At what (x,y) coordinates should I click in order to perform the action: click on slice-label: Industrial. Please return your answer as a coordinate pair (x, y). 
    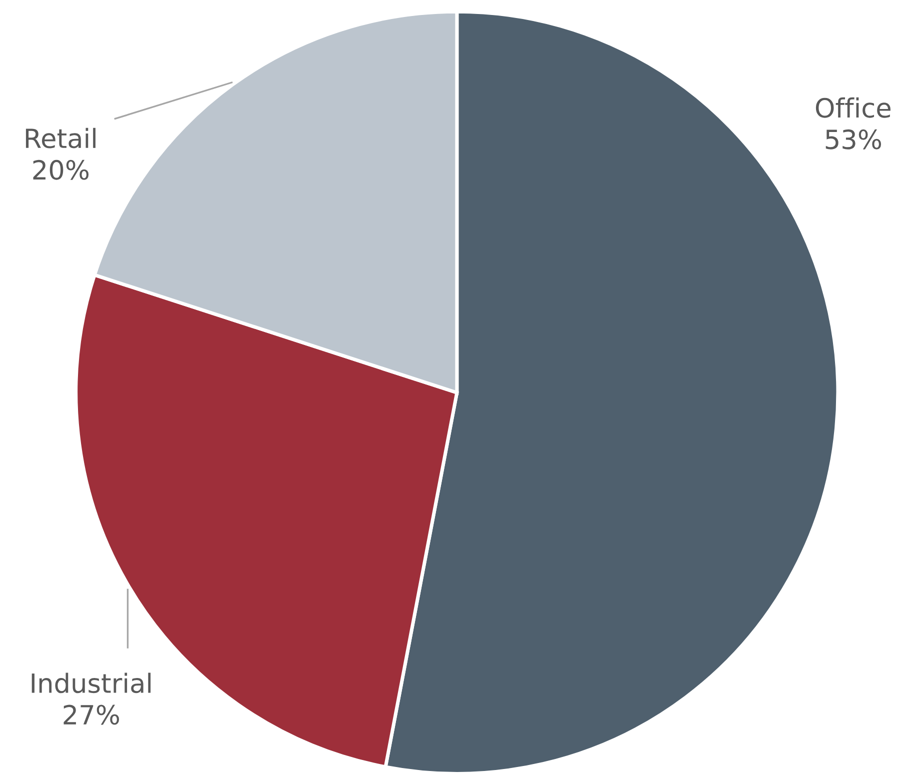
    Looking at the image, I should click on (91, 683).